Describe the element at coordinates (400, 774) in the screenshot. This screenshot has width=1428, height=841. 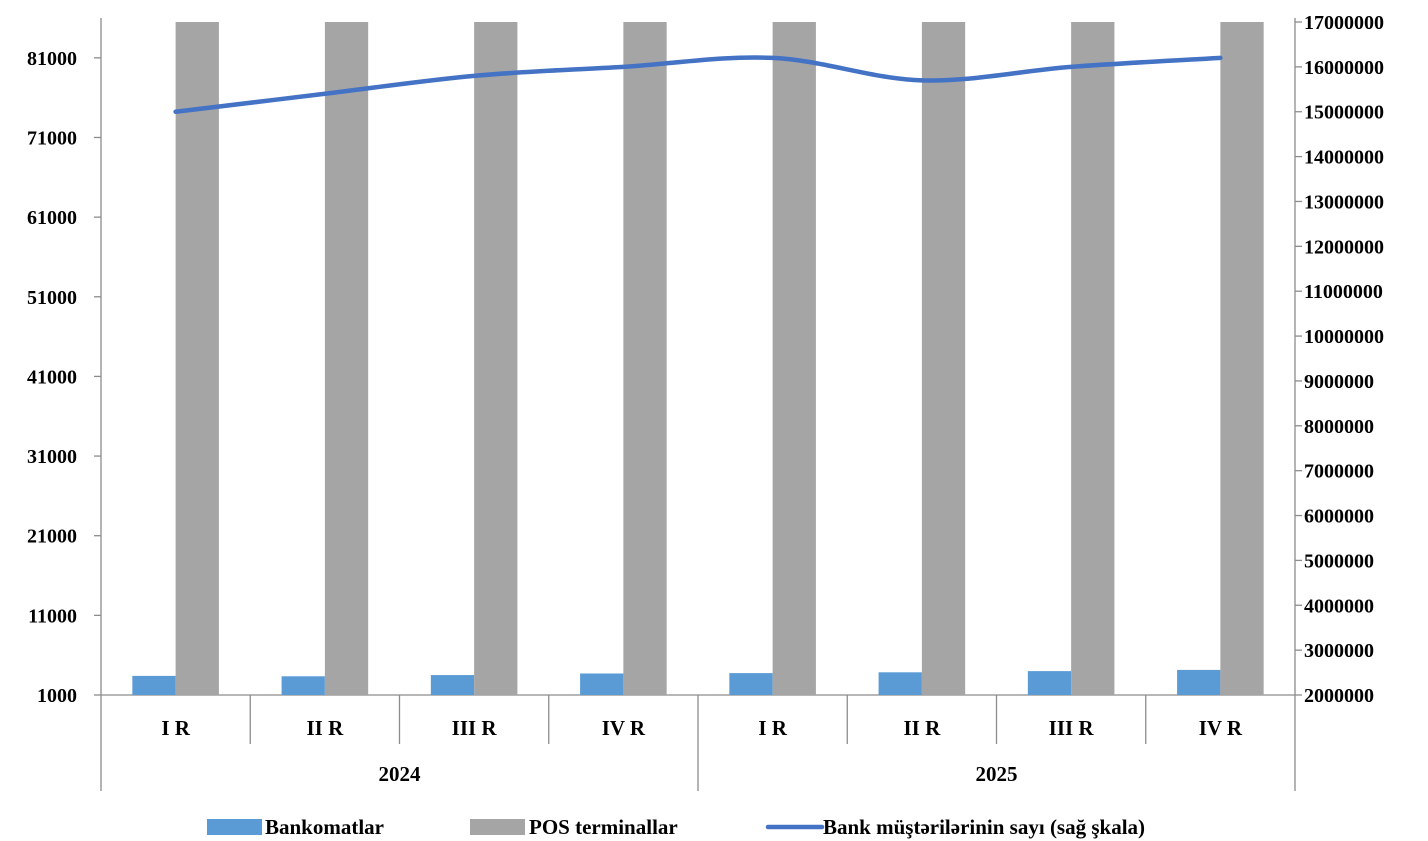
I see `x-group-label: 2024` at that location.